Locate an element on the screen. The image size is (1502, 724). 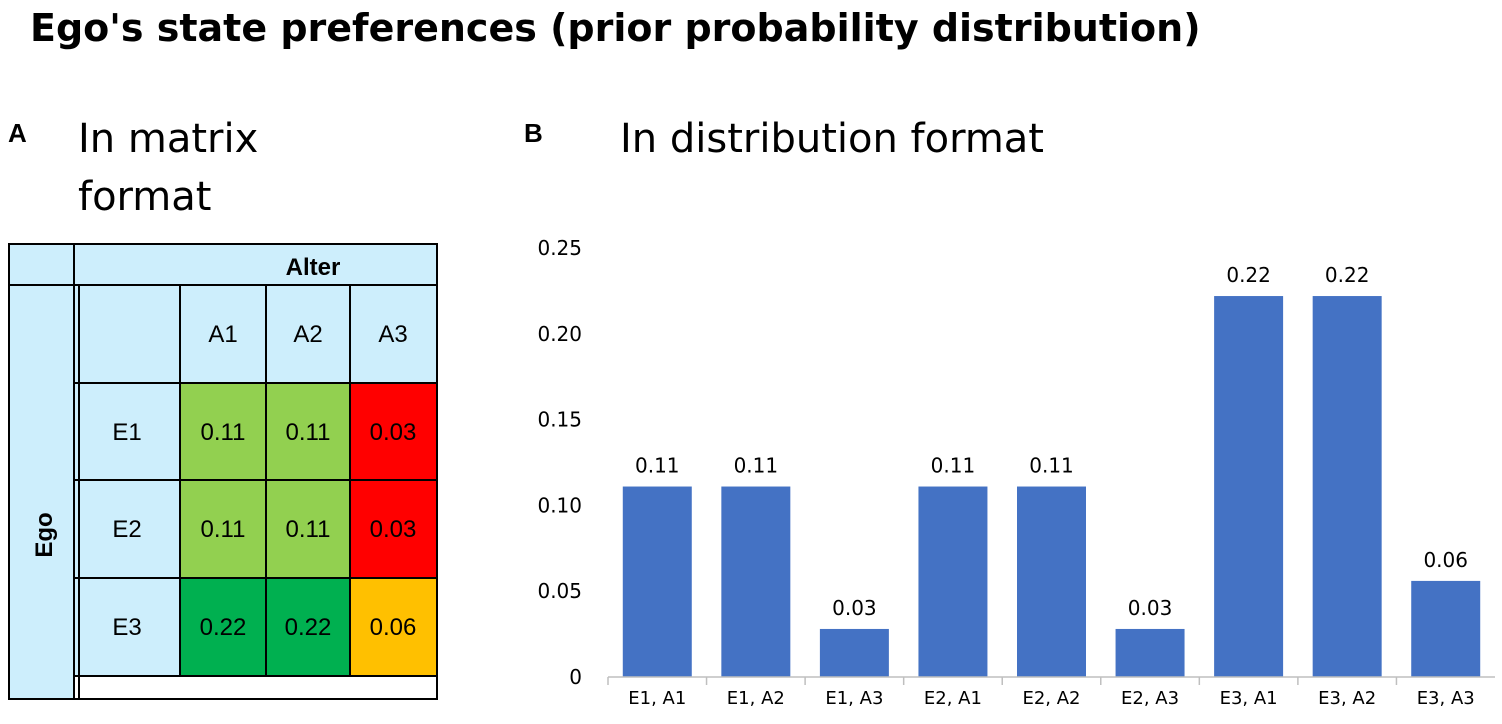
cell-e2-a3: 0.03 is located at coordinates (393, 529).